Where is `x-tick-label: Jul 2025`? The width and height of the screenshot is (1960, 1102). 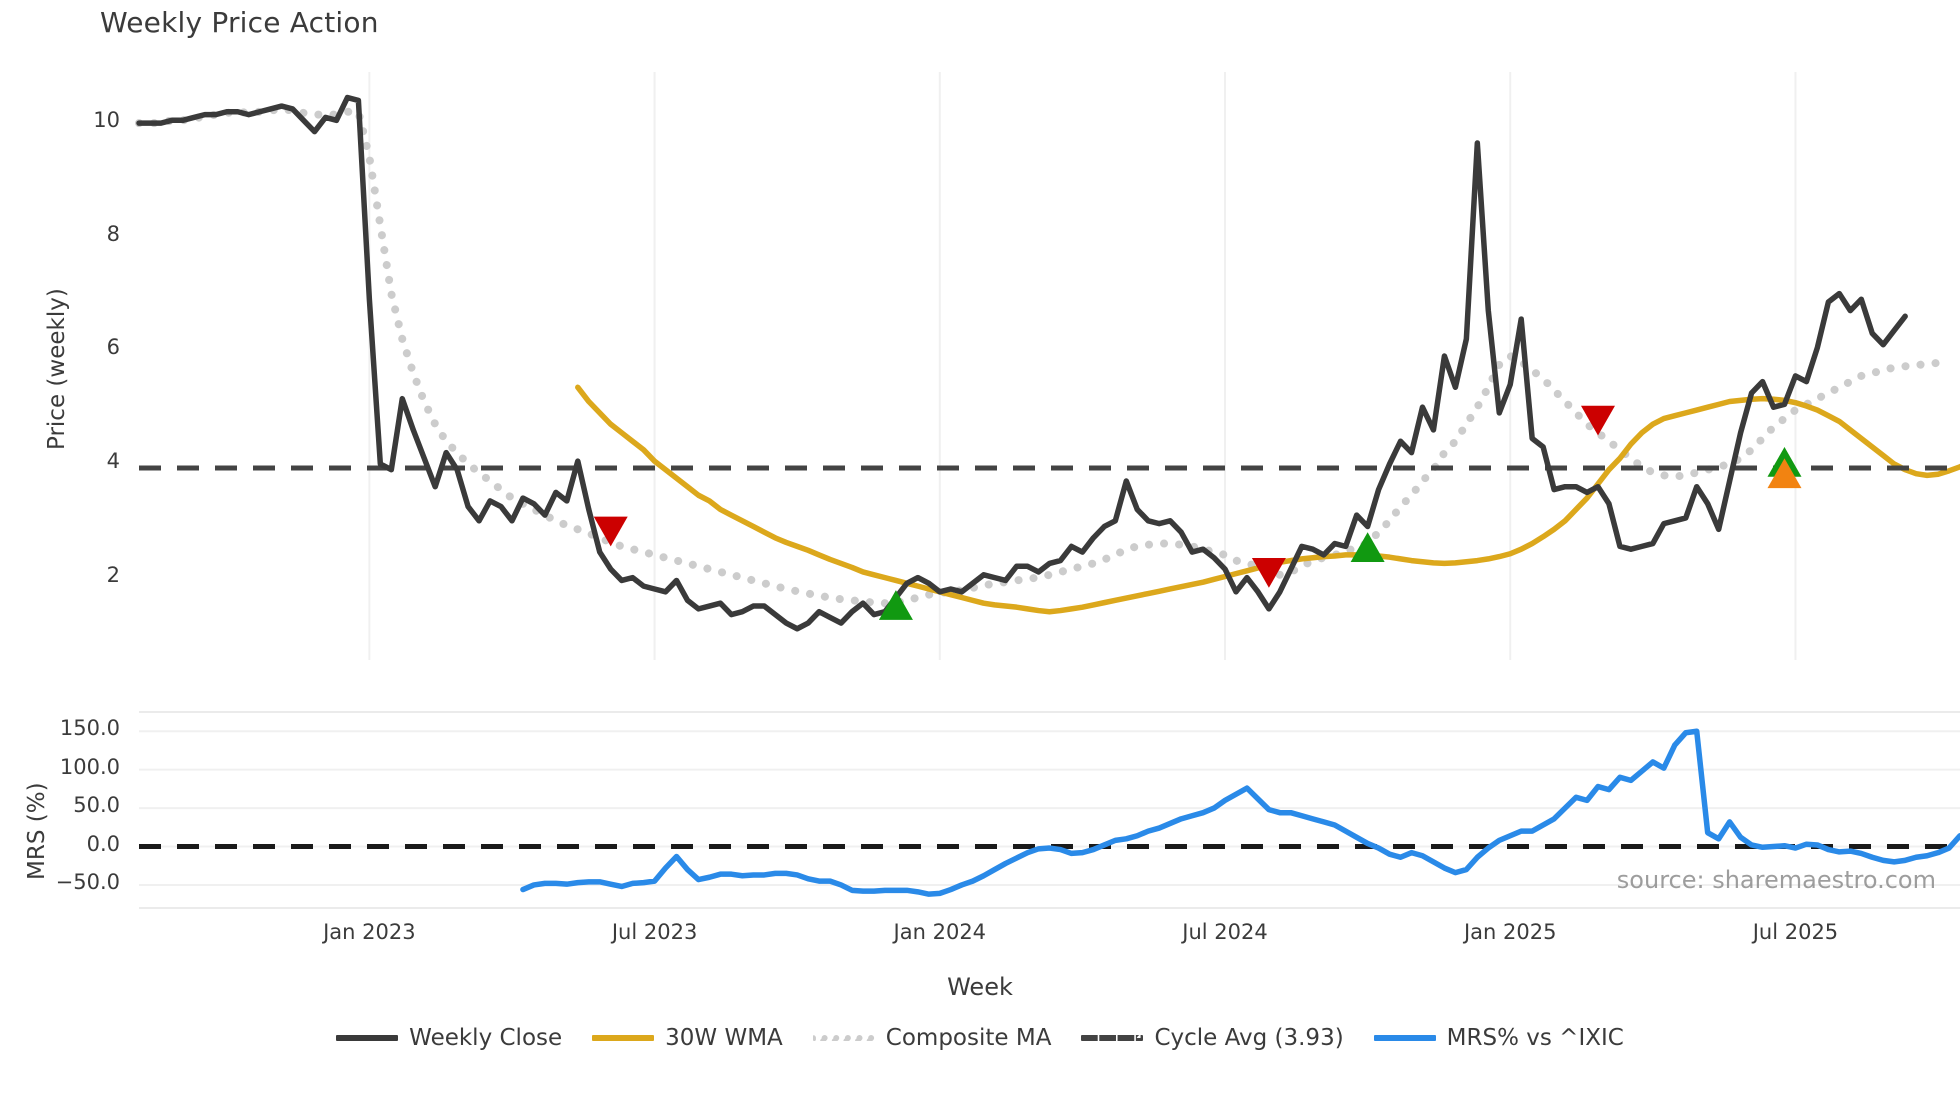
x-tick-label: Jul 2025 is located at coordinates (1795, 932).